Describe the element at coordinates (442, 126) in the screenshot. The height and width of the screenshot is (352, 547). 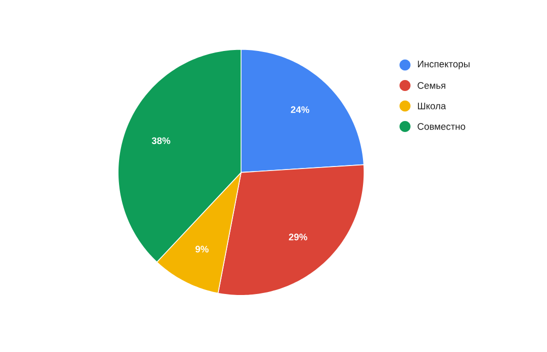
I see `legend-label: Совместно` at that location.